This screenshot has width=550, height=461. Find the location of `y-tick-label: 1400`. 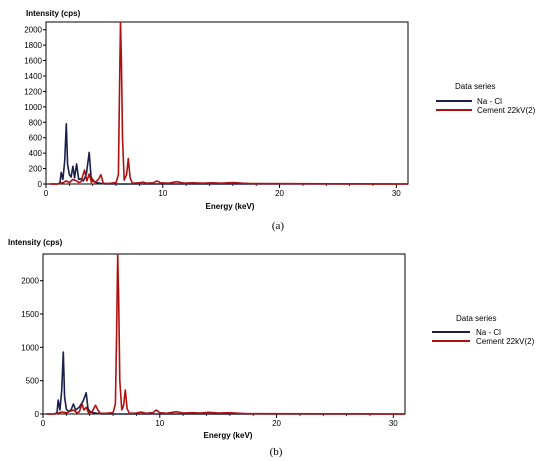

y-tick-label: 1400 is located at coordinates (33, 76).